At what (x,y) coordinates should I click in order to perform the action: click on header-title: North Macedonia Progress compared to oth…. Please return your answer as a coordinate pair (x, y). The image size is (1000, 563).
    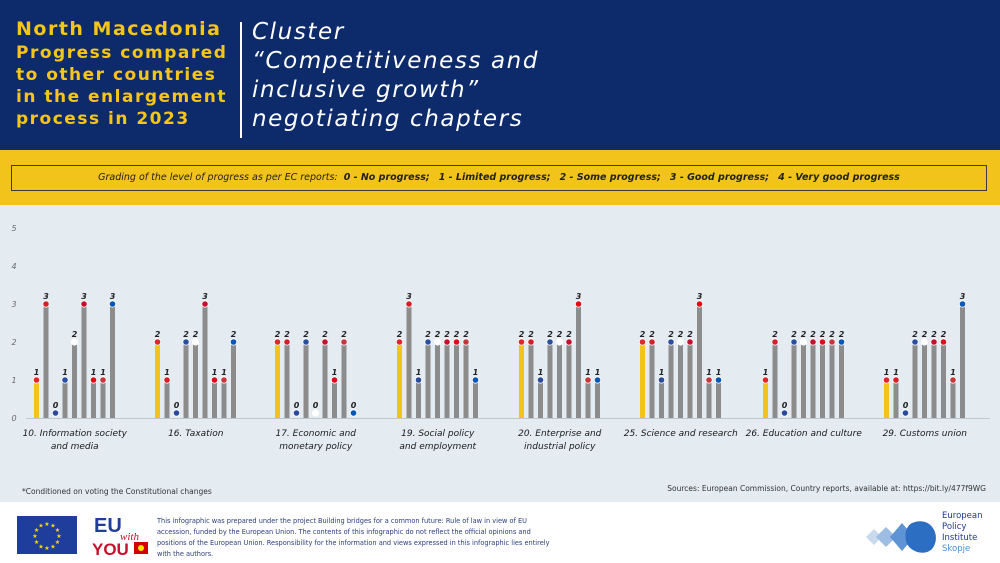
    Looking at the image, I should click on (121, 73).